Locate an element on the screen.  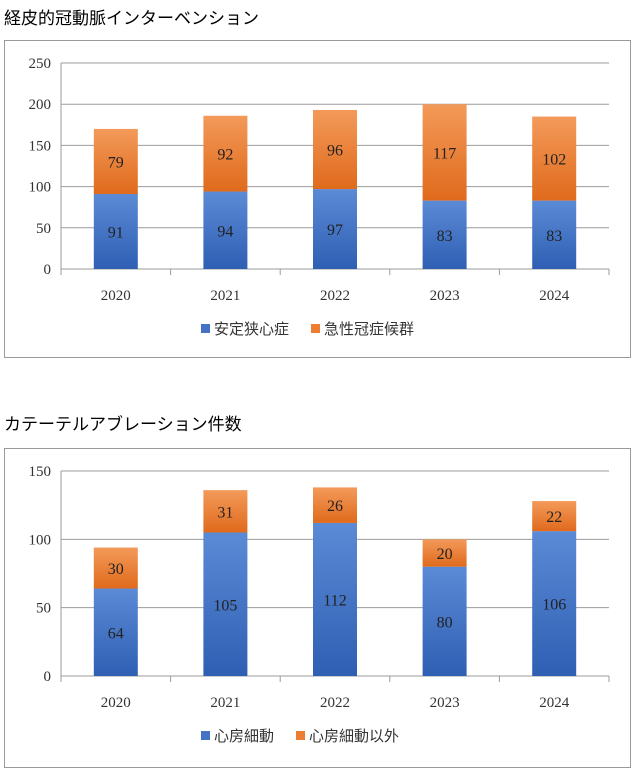
data-label: 64 is located at coordinates (116, 633).